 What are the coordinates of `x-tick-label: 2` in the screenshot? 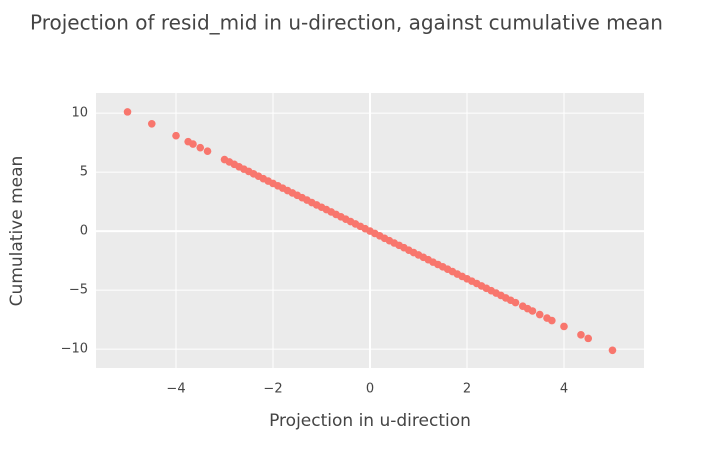 It's located at (467, 389).